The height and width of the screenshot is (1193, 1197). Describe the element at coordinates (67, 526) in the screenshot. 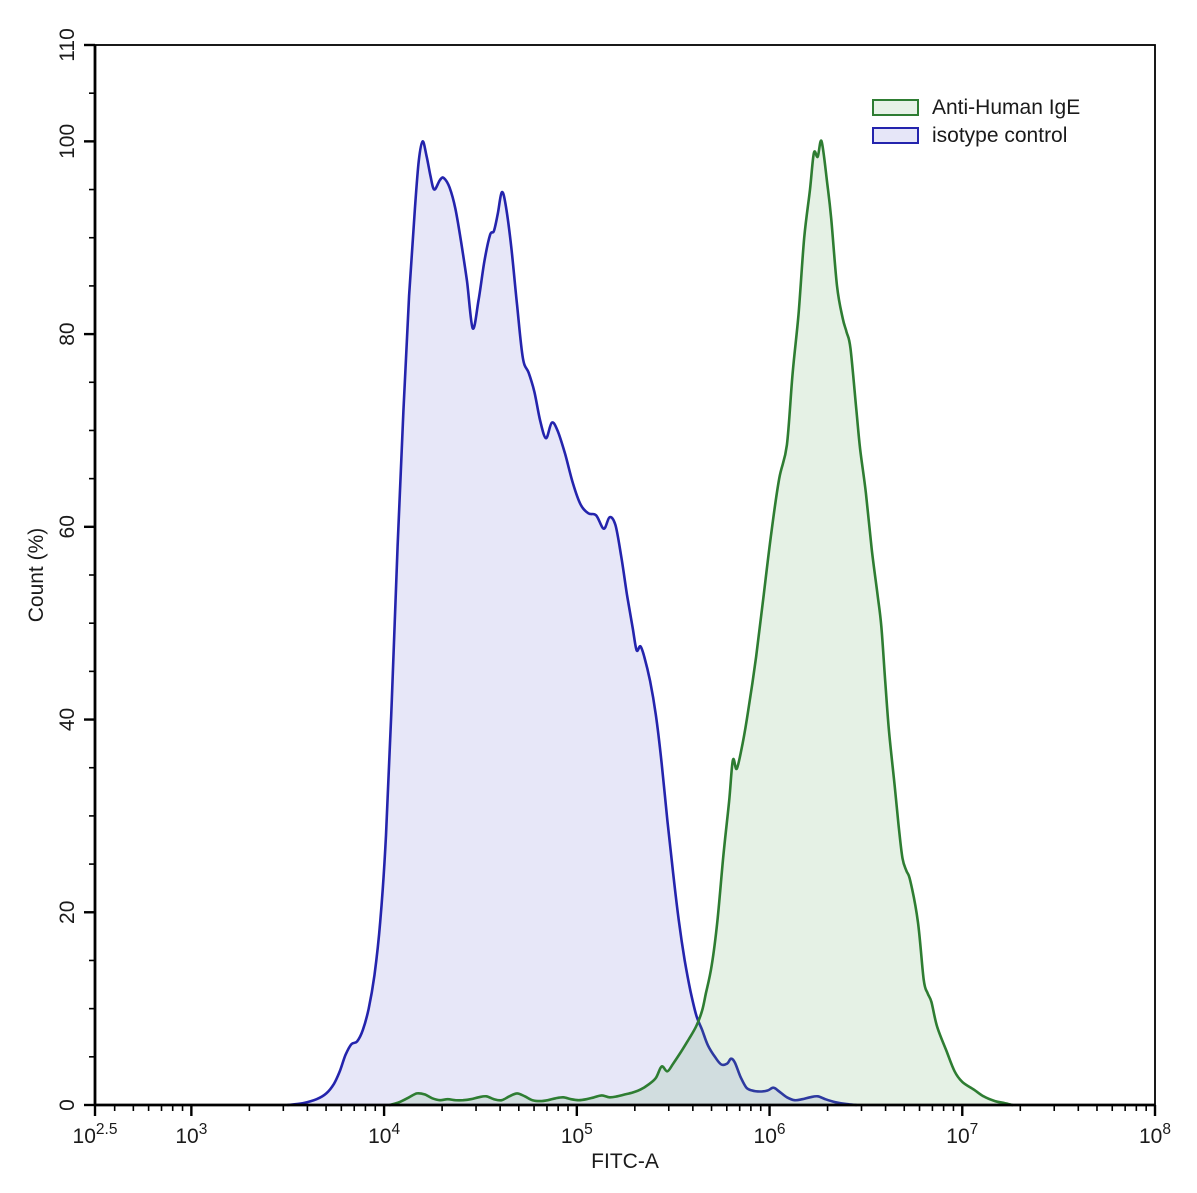

I see `svg-text: 60` at that location.